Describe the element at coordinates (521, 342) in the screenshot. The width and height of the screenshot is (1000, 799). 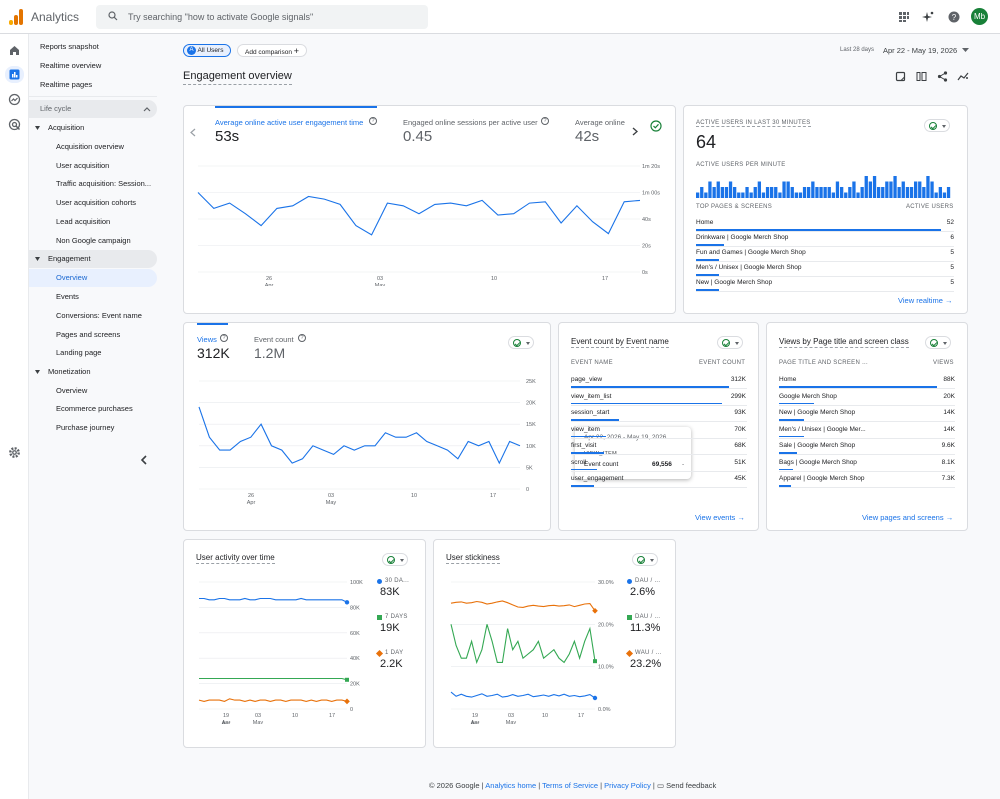
I see `views-compare-toggle` at that location.